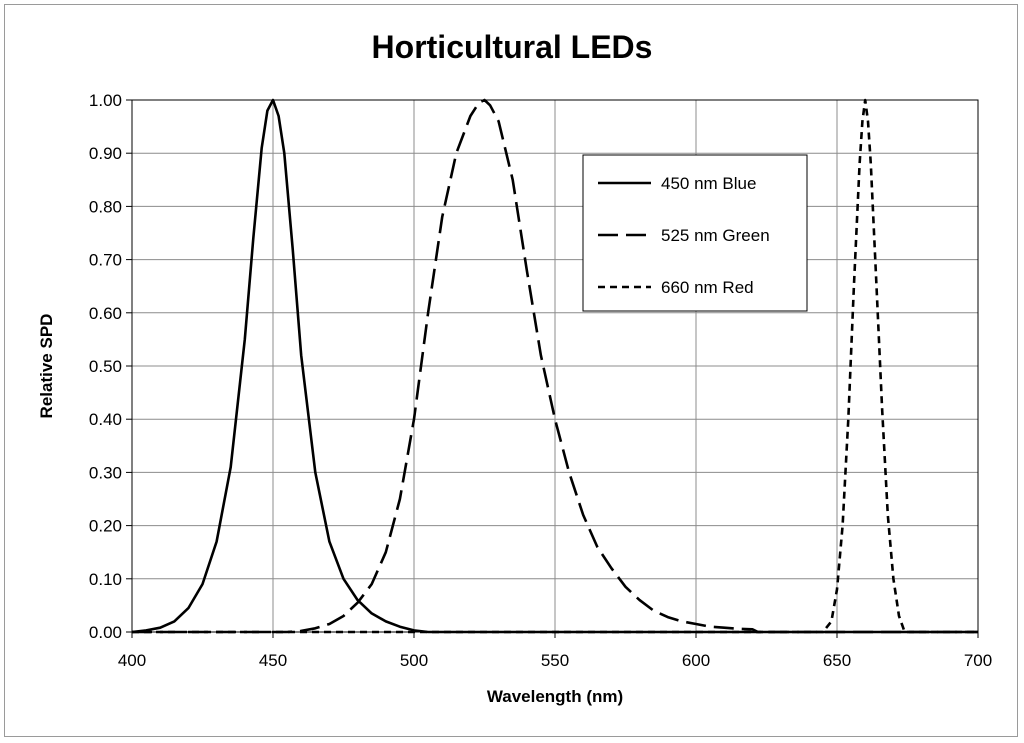  What do you see at coordinates (414, 660) in the screenshot?
I see `x-tick-label: 500` at bounding box center [414, 660].